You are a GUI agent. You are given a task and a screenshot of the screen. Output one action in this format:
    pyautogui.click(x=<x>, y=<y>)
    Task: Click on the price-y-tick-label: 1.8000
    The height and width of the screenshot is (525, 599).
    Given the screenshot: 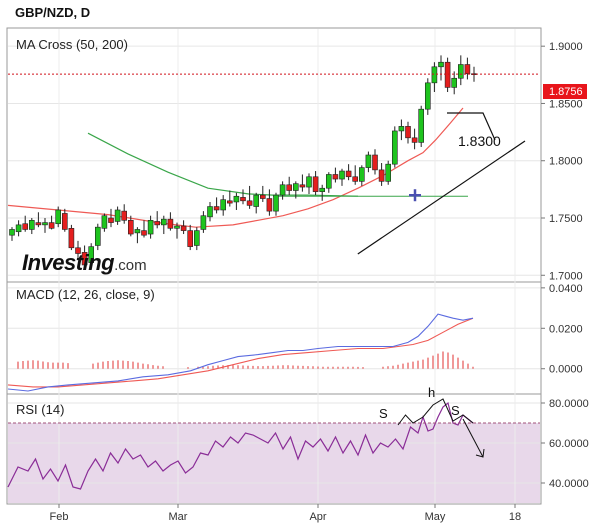 What is the action you would take?
    pyautogui.click(x=566, y=162)
    